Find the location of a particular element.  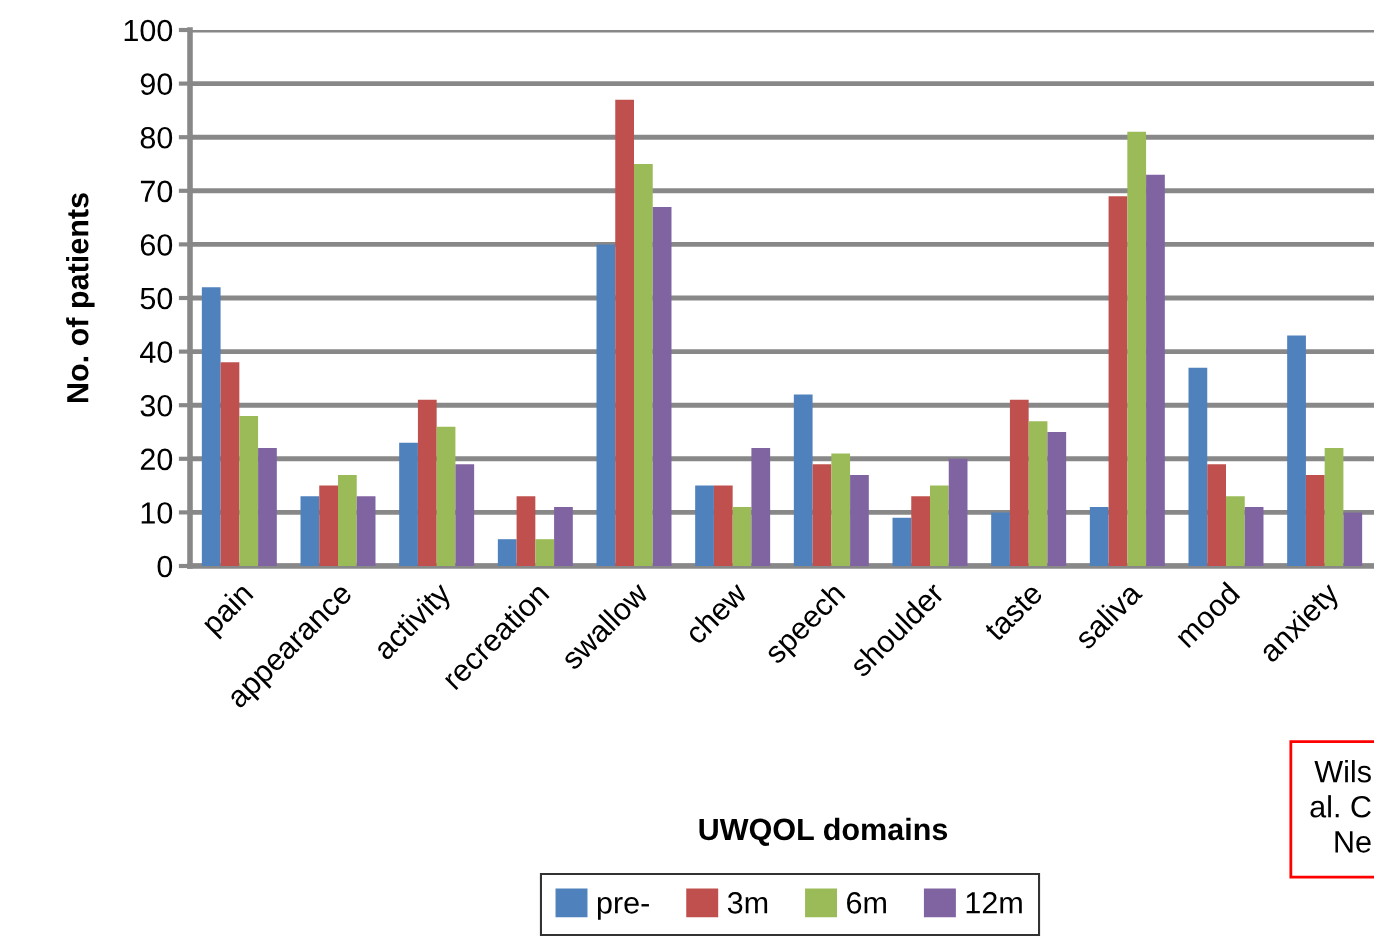

y-axis-title: No. of patients is located at coordinates (80, 298).